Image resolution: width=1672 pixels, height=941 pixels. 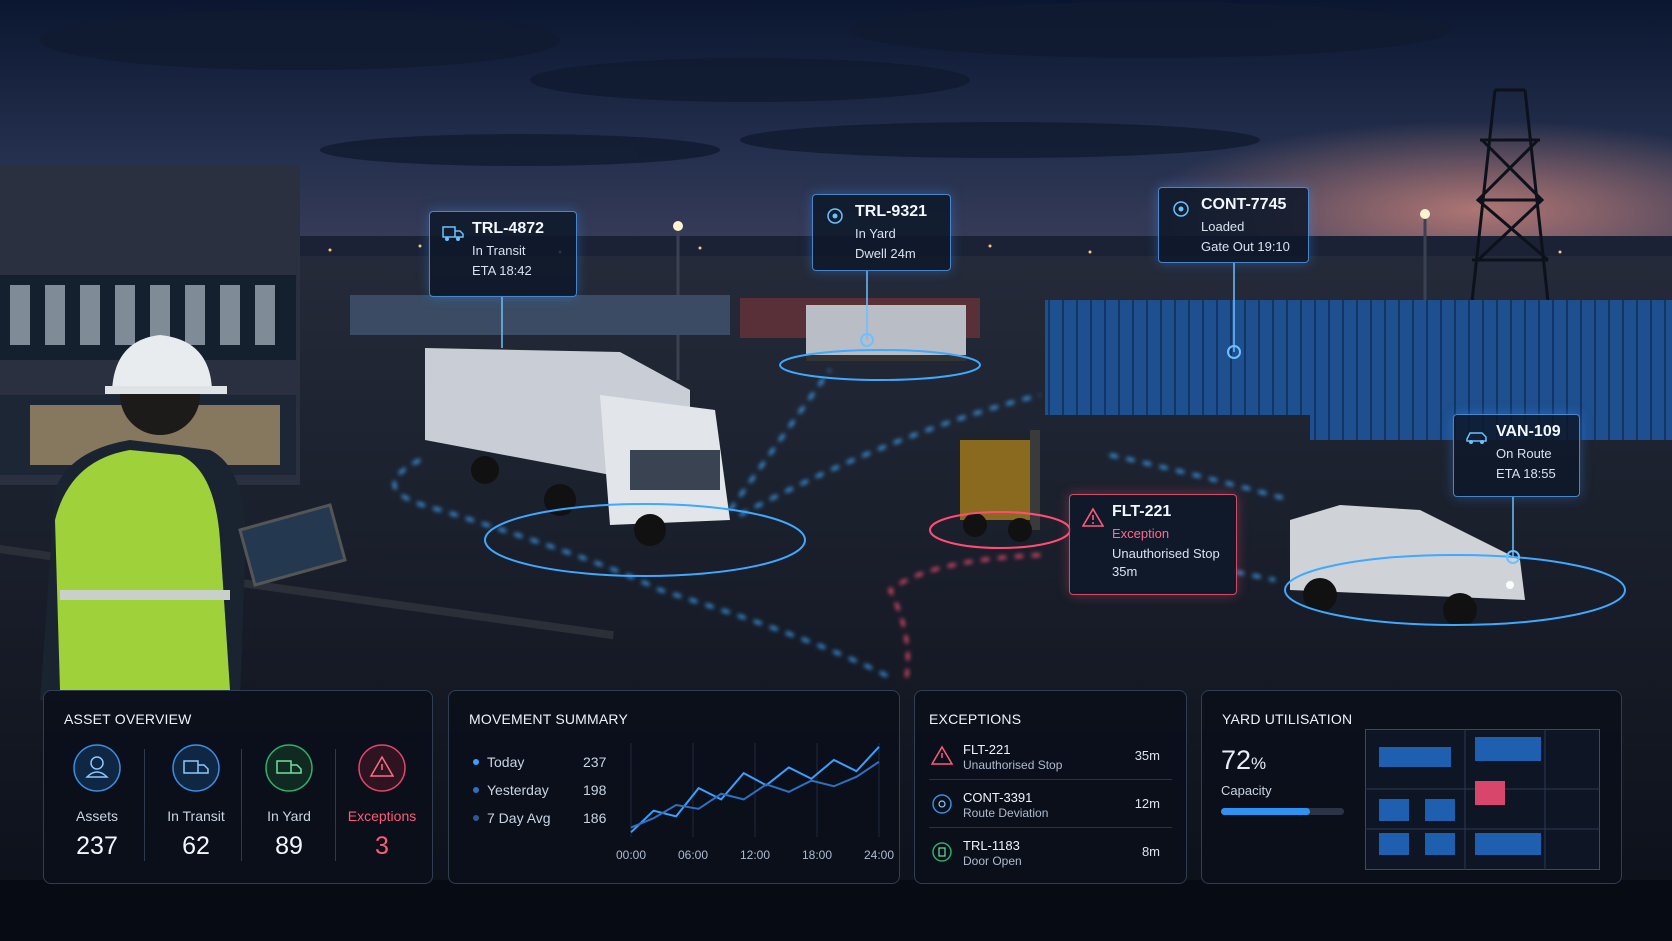 I want to click on callout: TRL-4872 In Transit ETA 18:42, so click(x=503, y=254).